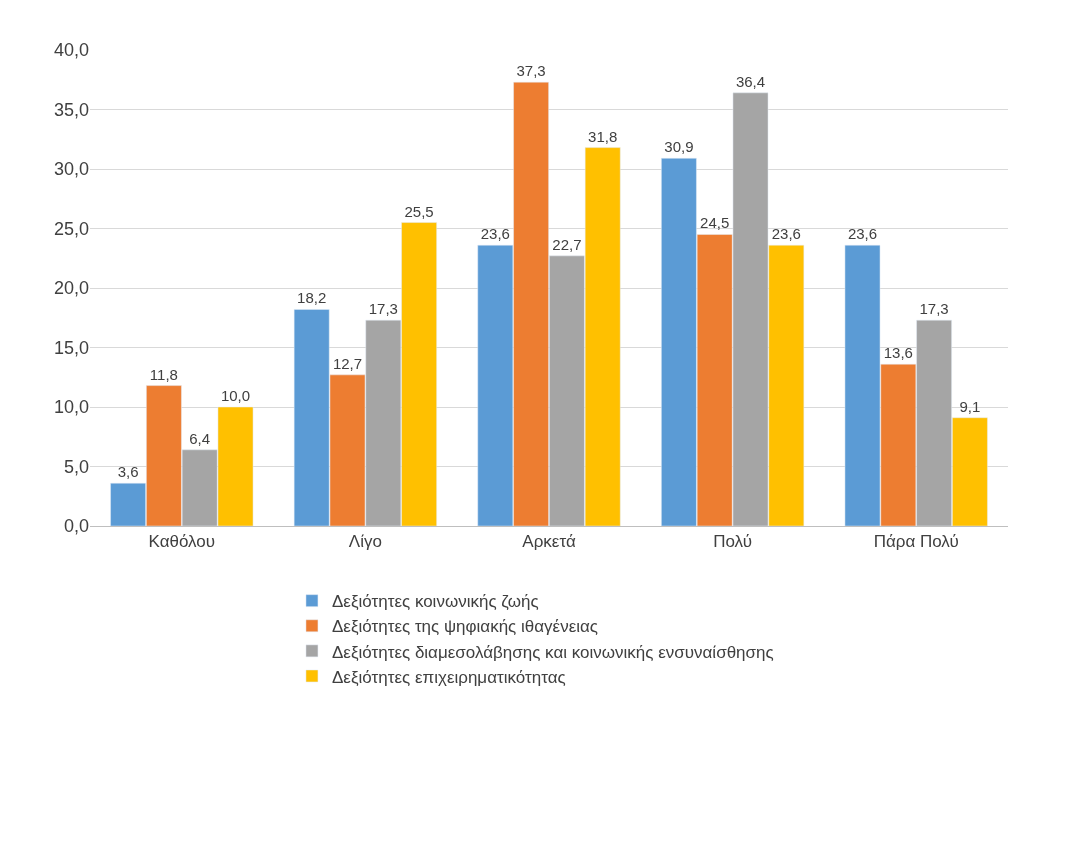 This screenshot has width=1068, height=856. I want to click on data-label: 36,4, so click(750, 81).